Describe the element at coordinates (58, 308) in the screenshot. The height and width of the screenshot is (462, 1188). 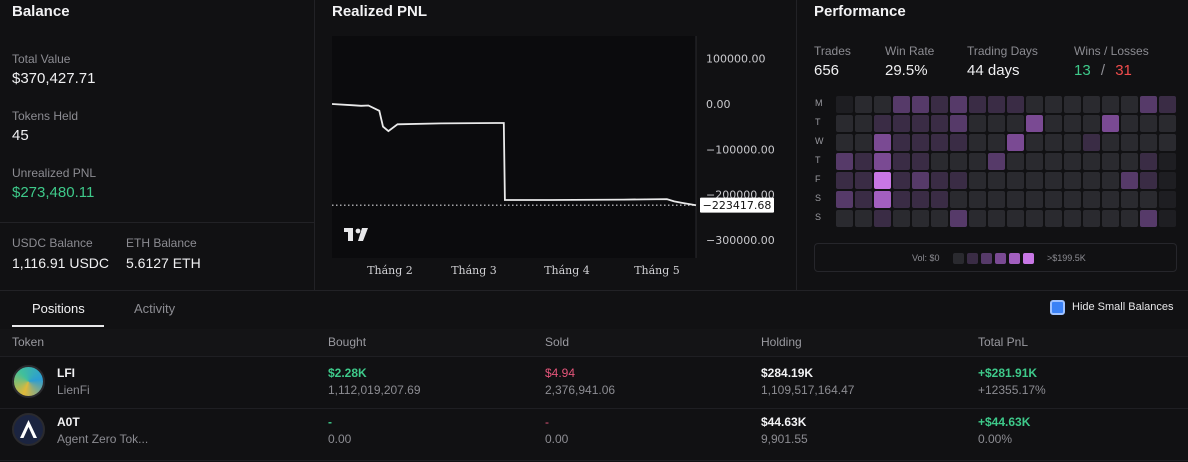
I see `tab-positions: Positions` at that location.